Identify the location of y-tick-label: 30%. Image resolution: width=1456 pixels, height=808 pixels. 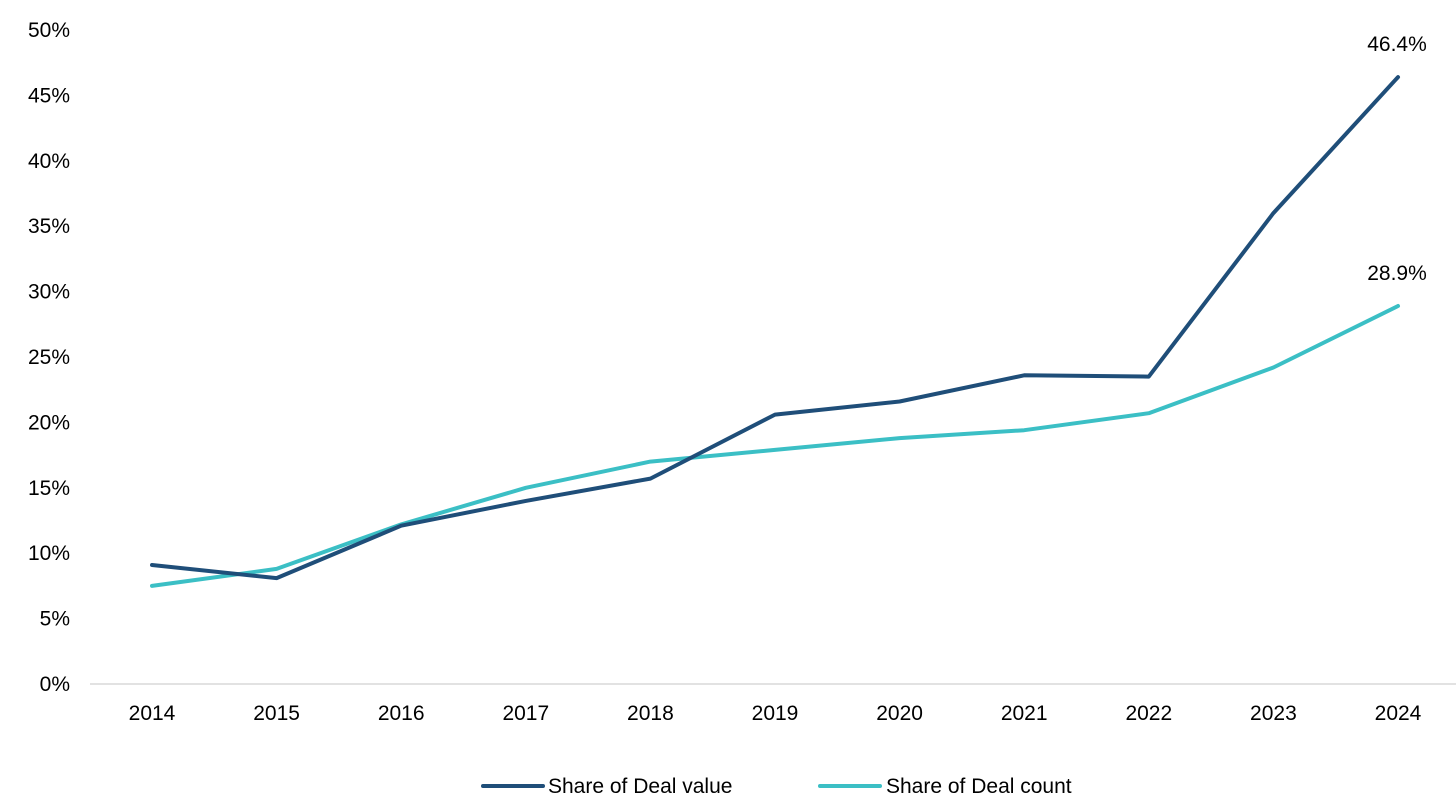
(49, 292).